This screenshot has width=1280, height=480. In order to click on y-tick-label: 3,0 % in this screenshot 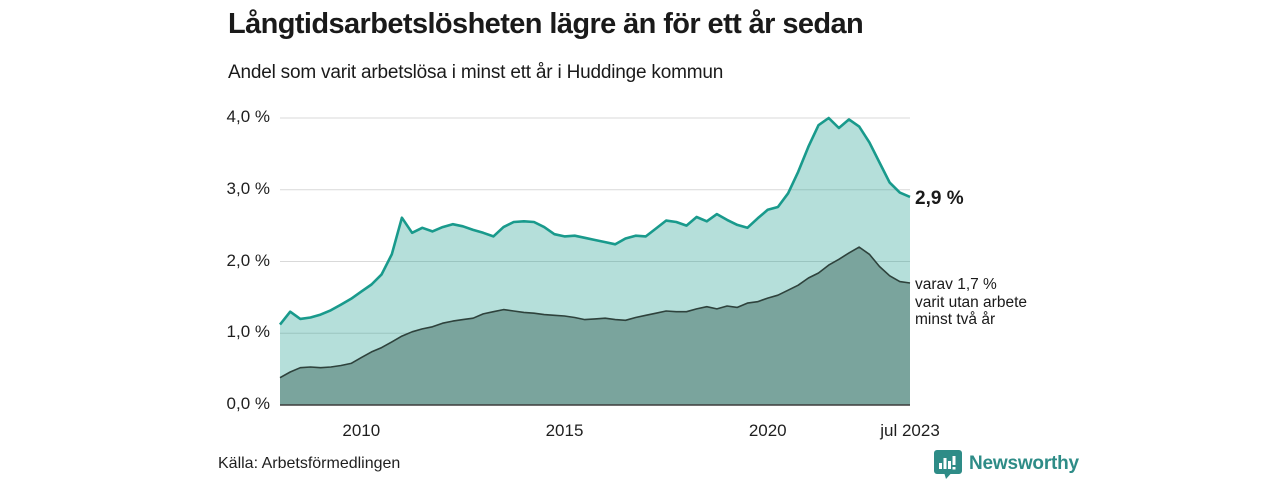, I will do `click(248, 188)`.